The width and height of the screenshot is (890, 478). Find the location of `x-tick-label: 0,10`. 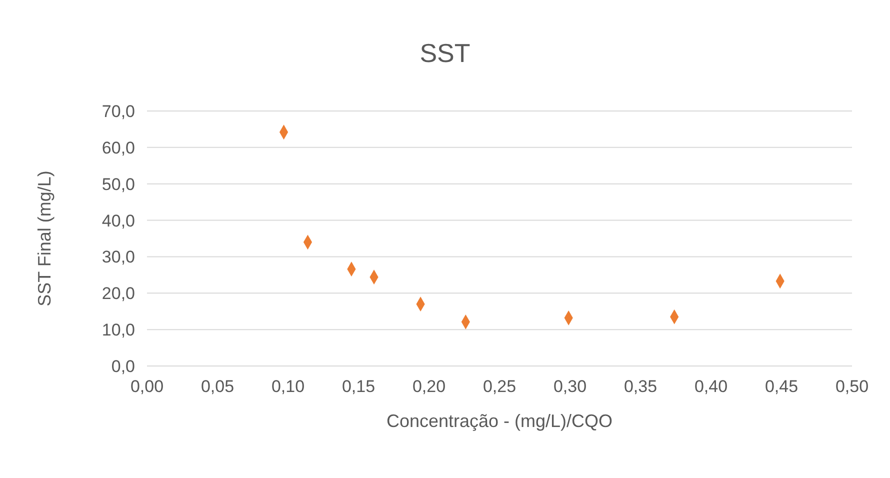

x-tick-label: 0,10 is located at coordinates (288, 386).